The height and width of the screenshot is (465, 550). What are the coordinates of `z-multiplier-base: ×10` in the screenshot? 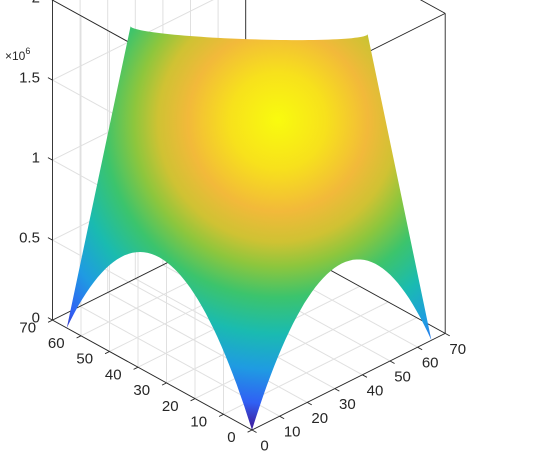 It's located at (15, 56).